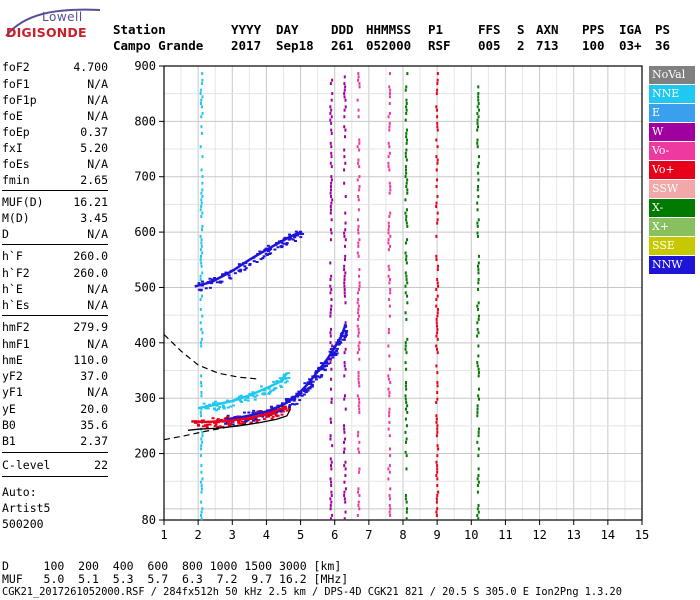 The width and height of the screenshot is (700, 600). Describe the element at coordinates (55, 290) in the screenshot. I see `param-row: h`E N/A` at that location.